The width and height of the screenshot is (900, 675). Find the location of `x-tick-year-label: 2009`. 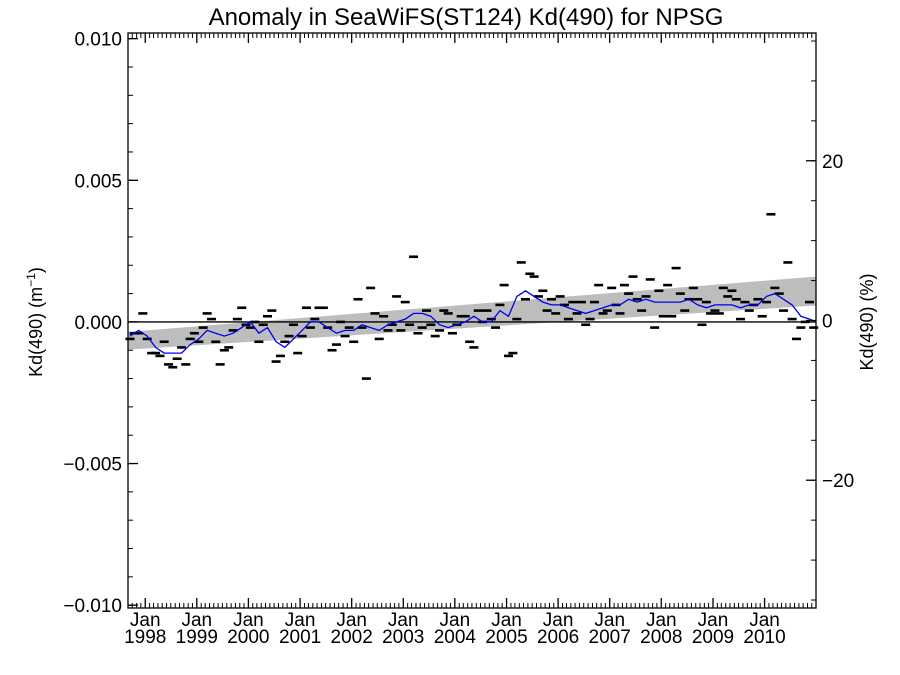

x-tick-year-label: 2009 is located at coordinates (713, 637).